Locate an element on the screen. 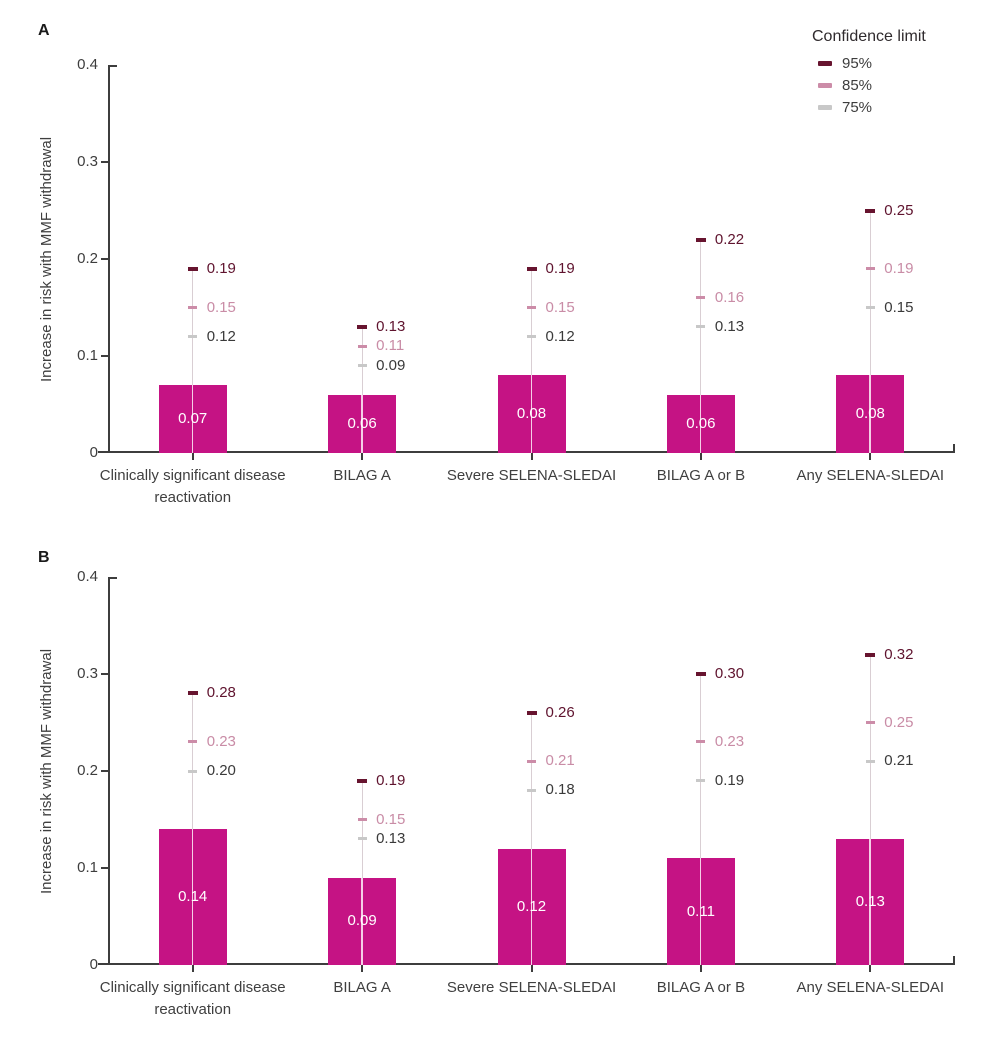  ci-label-95: 0.25 is located at coordinates (899, 210).